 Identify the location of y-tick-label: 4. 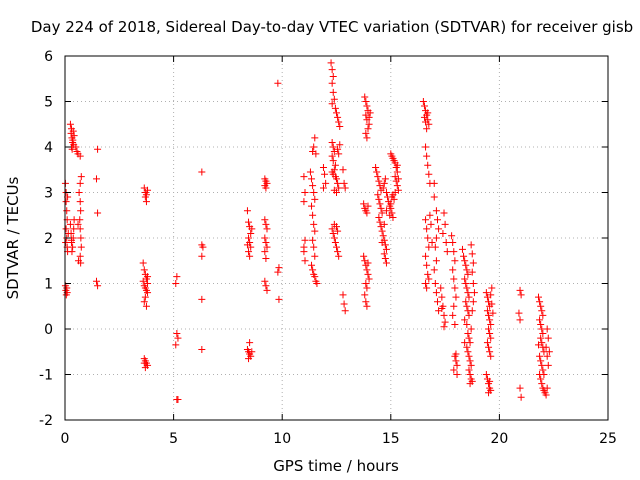
(48, 148).